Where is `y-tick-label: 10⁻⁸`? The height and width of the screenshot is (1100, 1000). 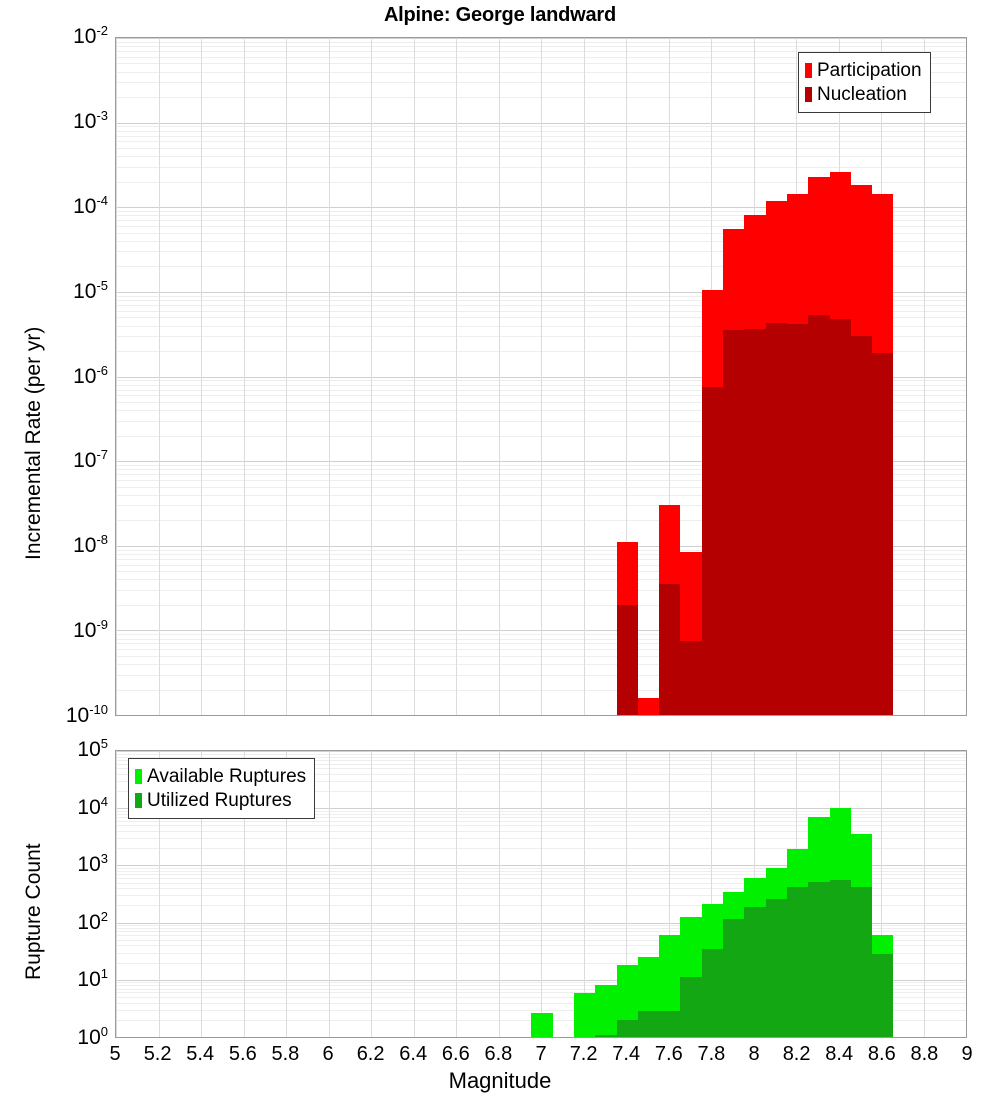 y-tick-label: 10⁻⁸ is located at coordinates (90, 545).